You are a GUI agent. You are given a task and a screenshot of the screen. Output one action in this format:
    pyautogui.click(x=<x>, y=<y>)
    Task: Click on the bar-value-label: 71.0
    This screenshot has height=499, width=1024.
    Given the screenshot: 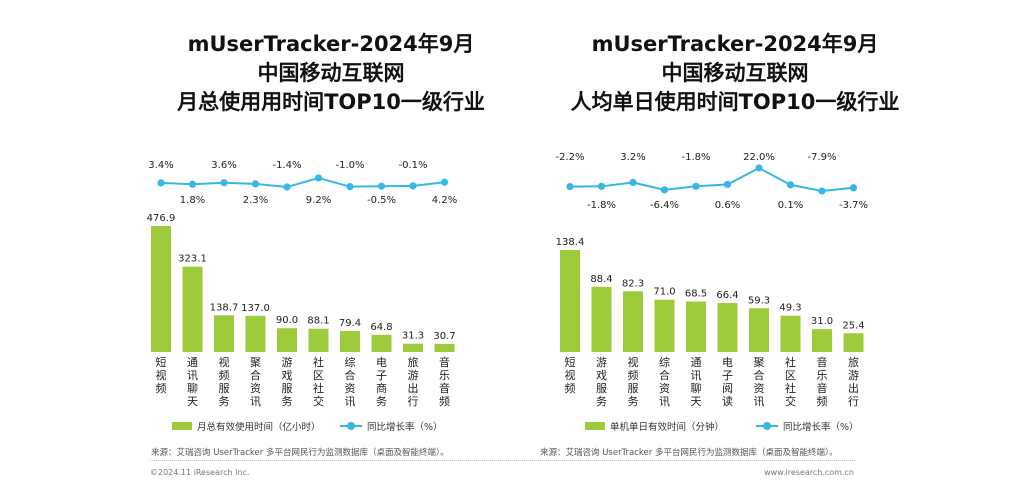 What is the action you would take?
    pyautogui.click(x=664, y=292)
    